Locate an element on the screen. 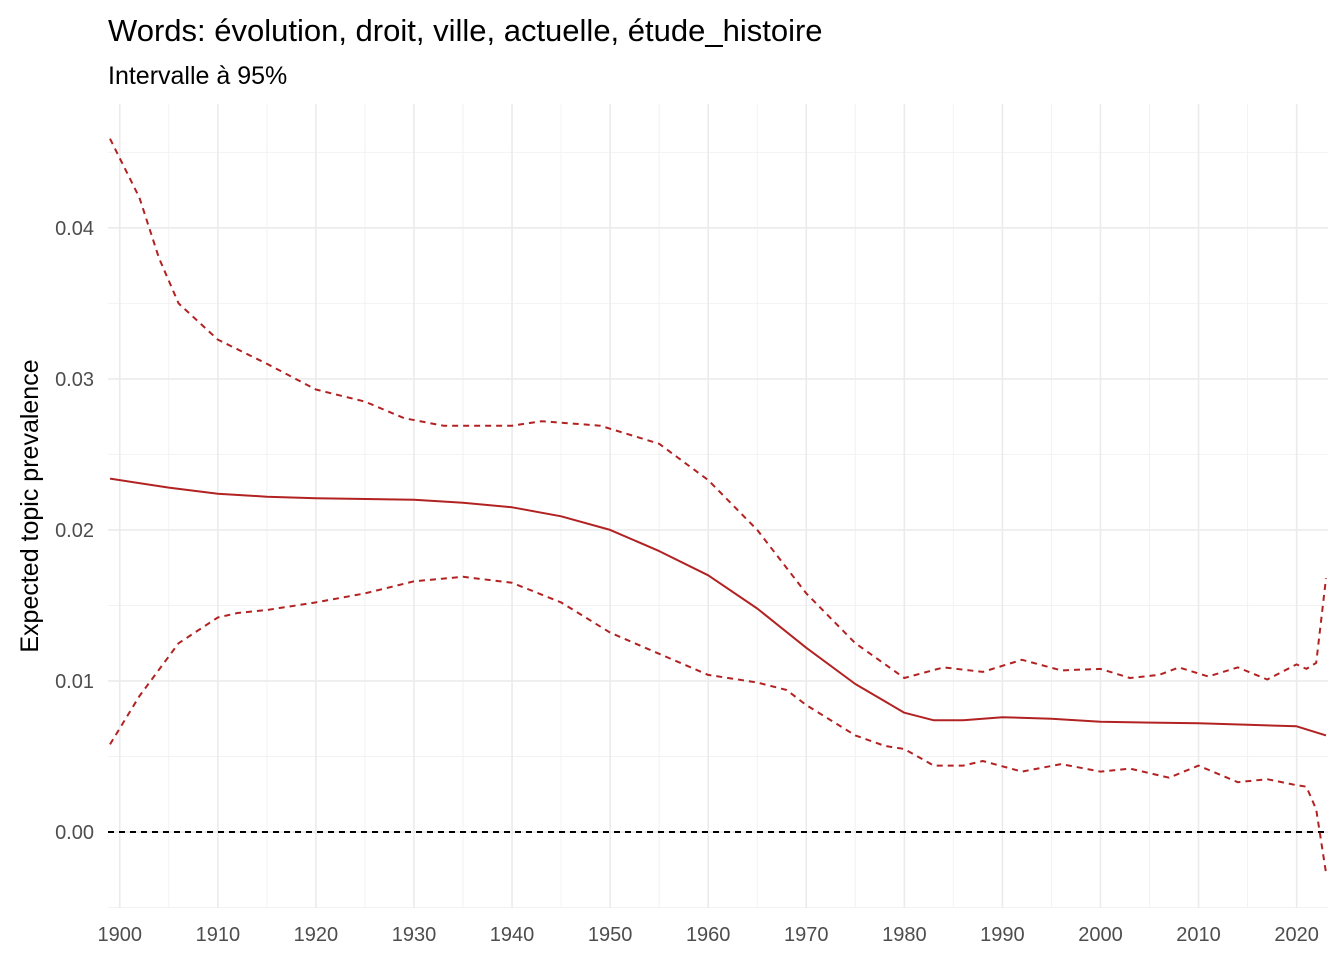  x-tick-label: 1920 is located at coordinates (316, 935).